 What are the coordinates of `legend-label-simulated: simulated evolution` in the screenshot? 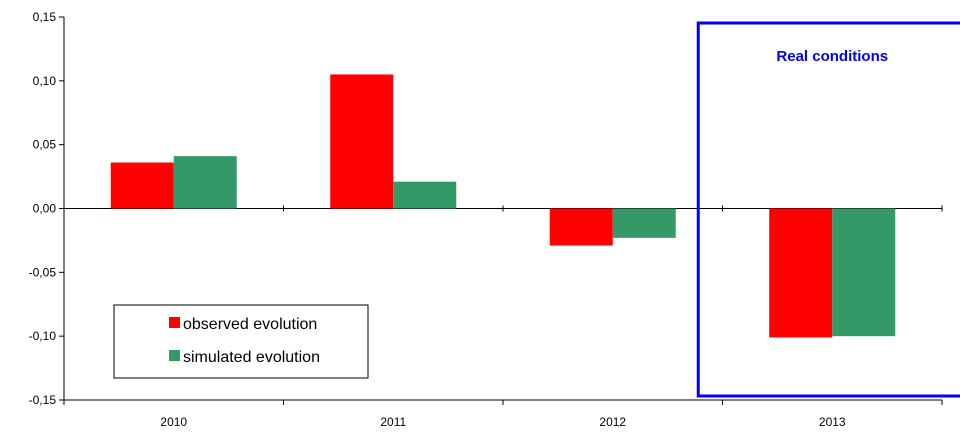 It's located at (251, 357).